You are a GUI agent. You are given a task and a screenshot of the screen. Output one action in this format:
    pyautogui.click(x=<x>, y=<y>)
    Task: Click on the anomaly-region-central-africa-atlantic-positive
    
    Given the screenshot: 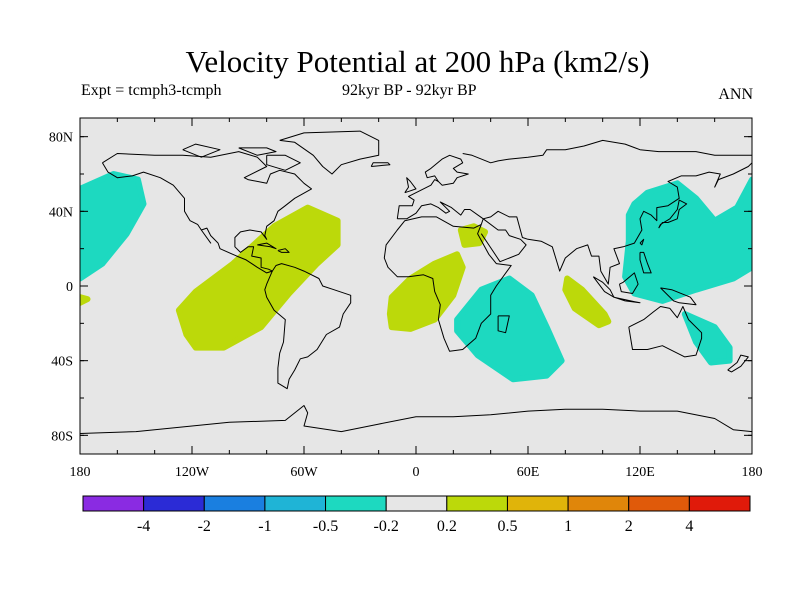 What is the action you would take?
    pyautogui.click(x=426, y=291)
    